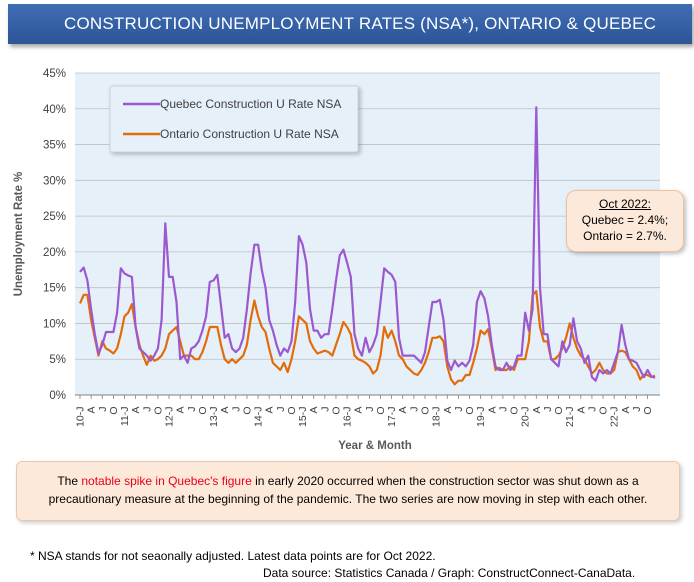 The width and height of the screenshot is (694, 582). What do you see at coordinates (437, 417) in the screenshot?
I see `x-tick-label: 18-J` at bounding box center [437, 417].